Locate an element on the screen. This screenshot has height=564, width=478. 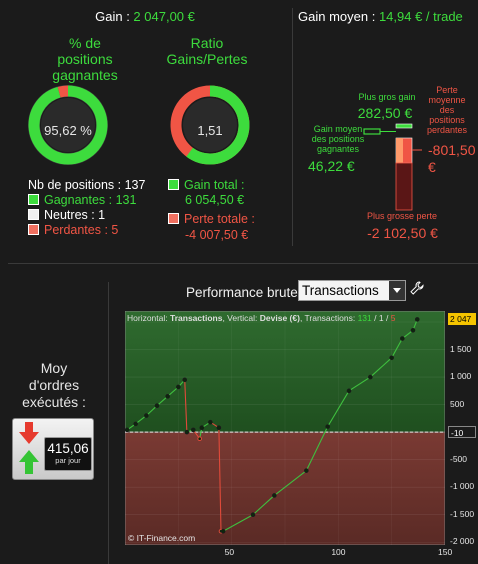
chevron-down-icon is located at coordinates (397, 290).